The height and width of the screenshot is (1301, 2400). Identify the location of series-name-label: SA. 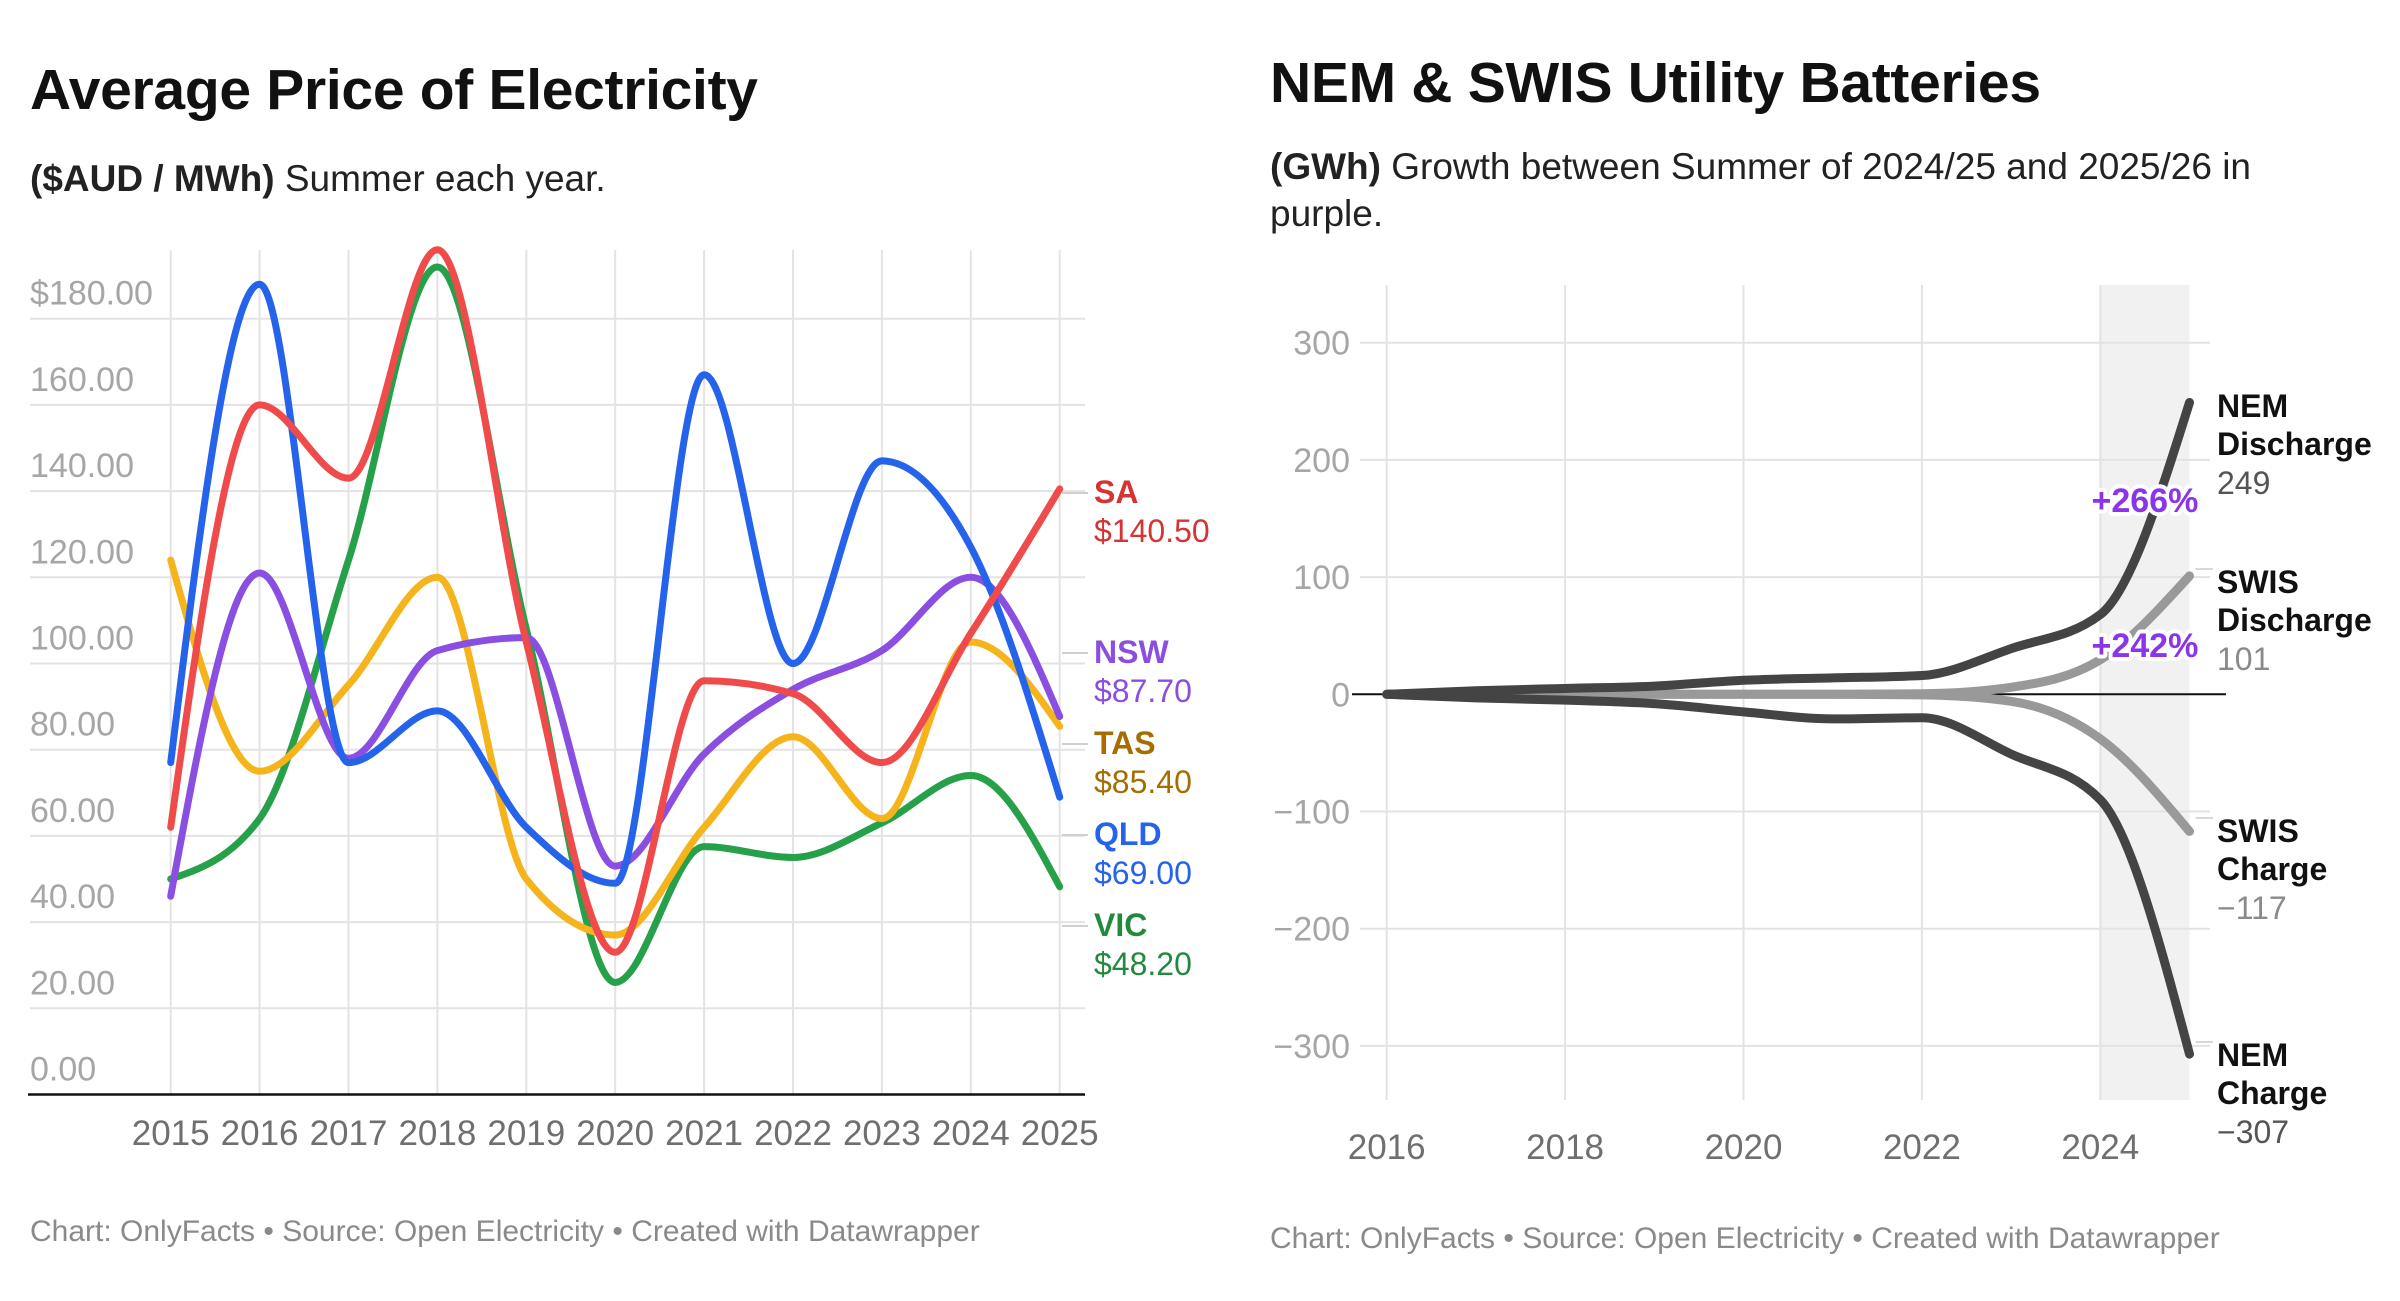
(1116, 492).